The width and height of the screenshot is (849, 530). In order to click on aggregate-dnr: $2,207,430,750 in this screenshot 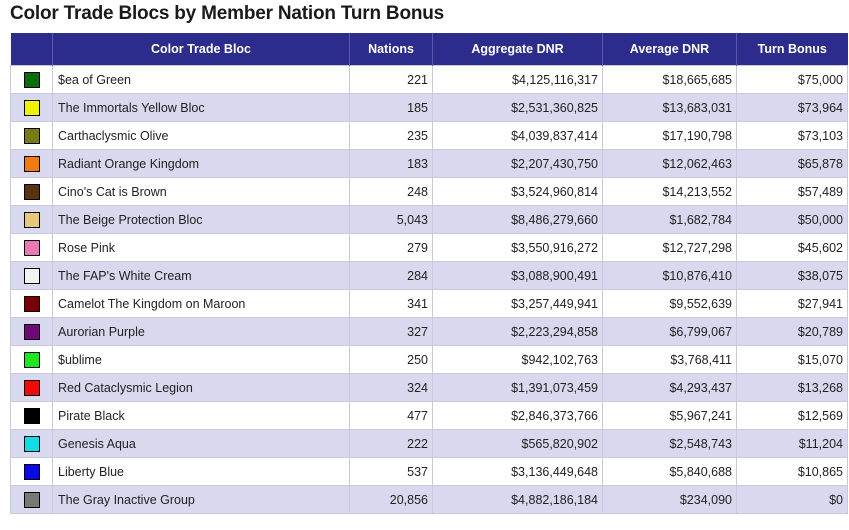, I will do `click(517, 163)`.